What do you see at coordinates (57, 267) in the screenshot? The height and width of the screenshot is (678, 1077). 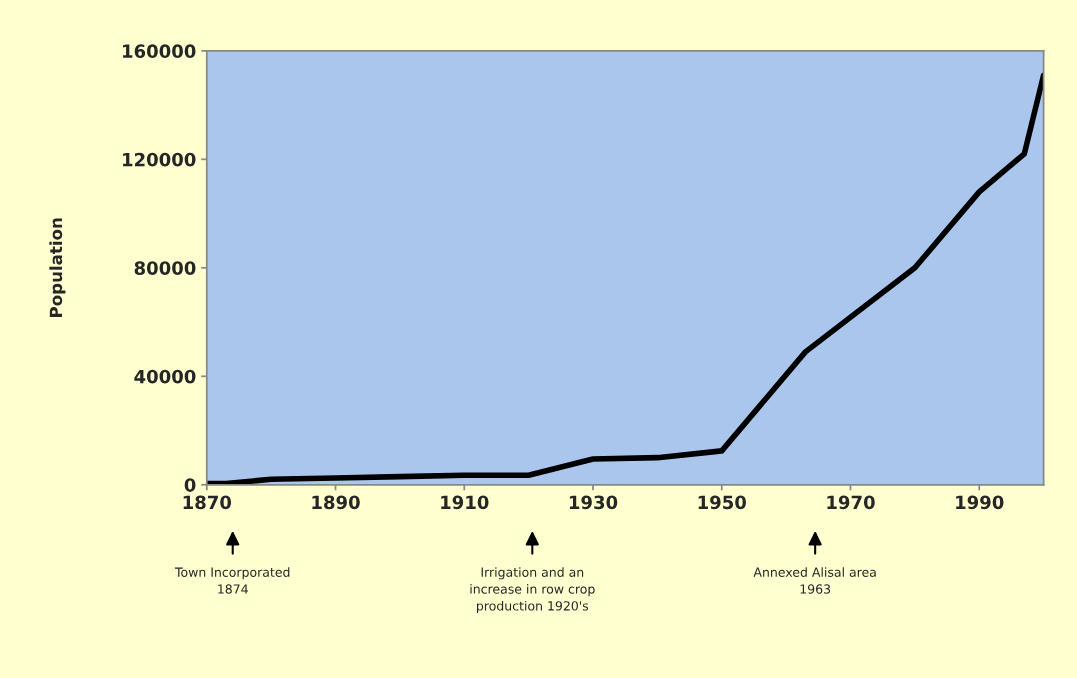 I see `y-axis-title: Population` at bounding box center [57, 267].